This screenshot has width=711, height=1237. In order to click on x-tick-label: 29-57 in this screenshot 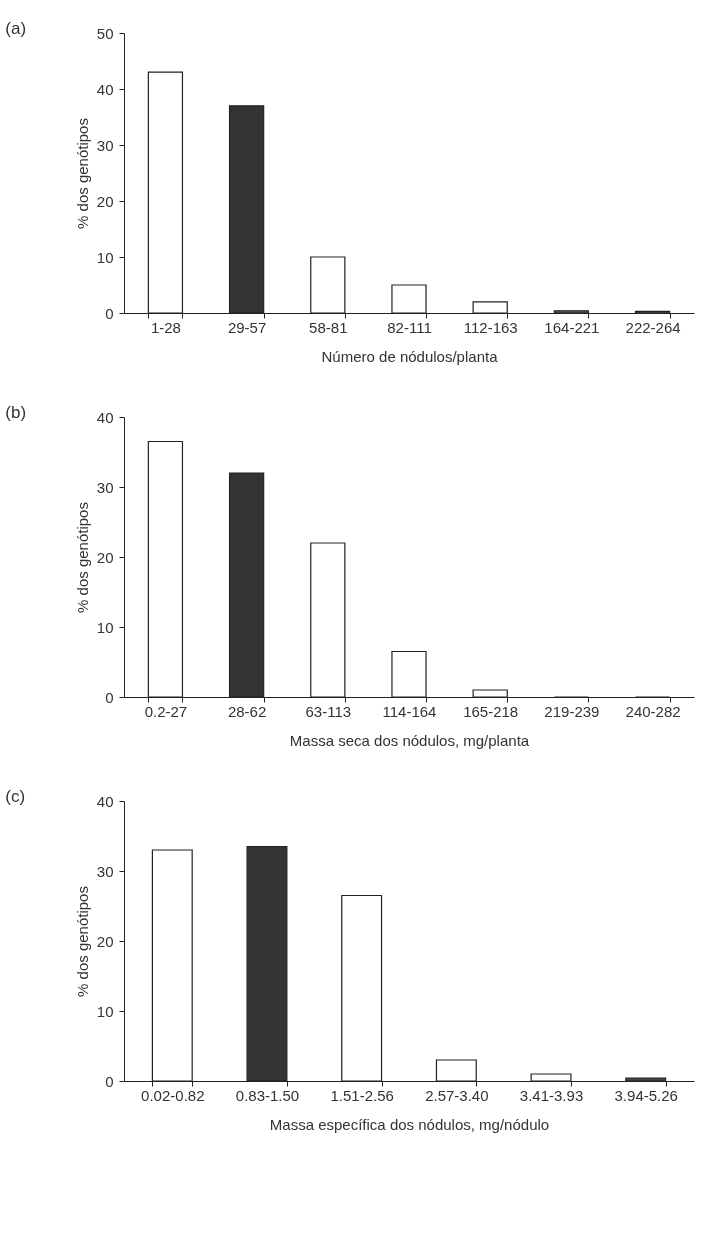, I will do `click(247, 327)`.